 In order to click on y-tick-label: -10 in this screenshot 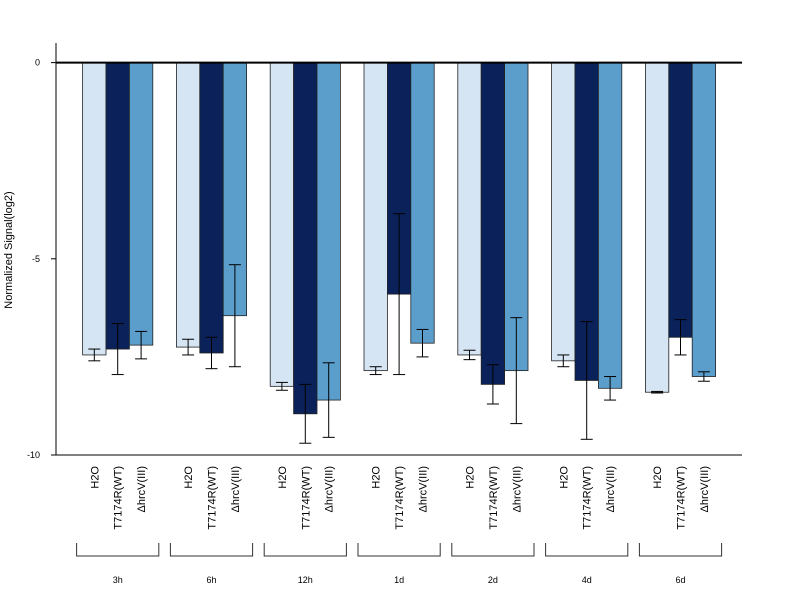, I will do `click(33, 455)`.